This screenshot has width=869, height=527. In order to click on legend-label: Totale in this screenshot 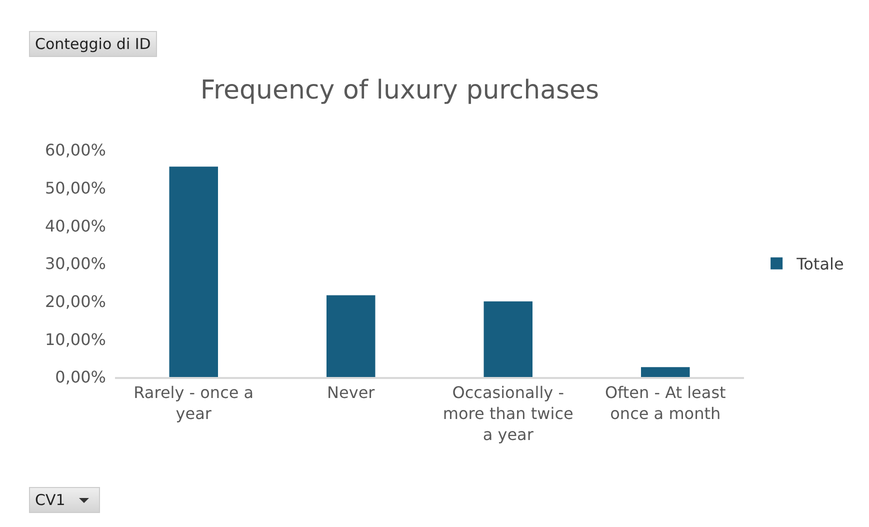, I will do `click(820, 264)`.